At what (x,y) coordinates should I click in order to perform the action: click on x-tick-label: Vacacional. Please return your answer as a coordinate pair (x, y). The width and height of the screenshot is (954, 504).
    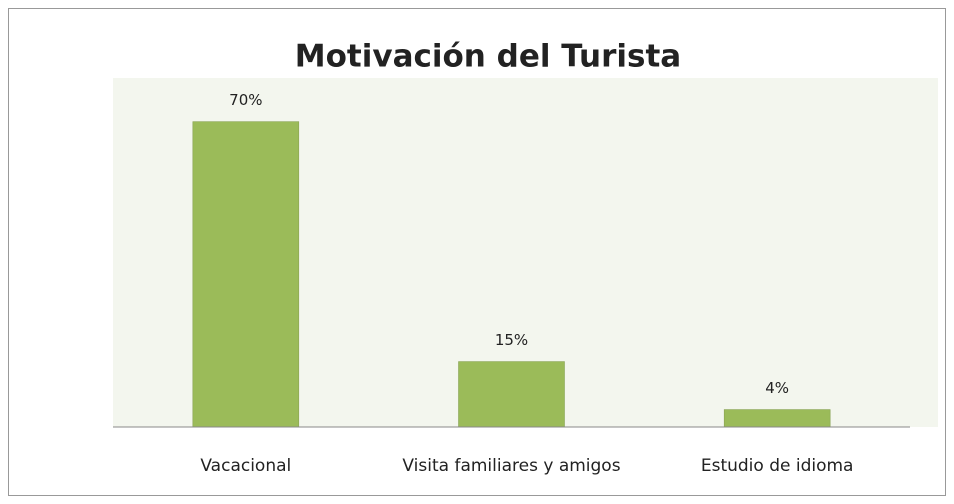
    Looking at the image, I should click on (245, 466).